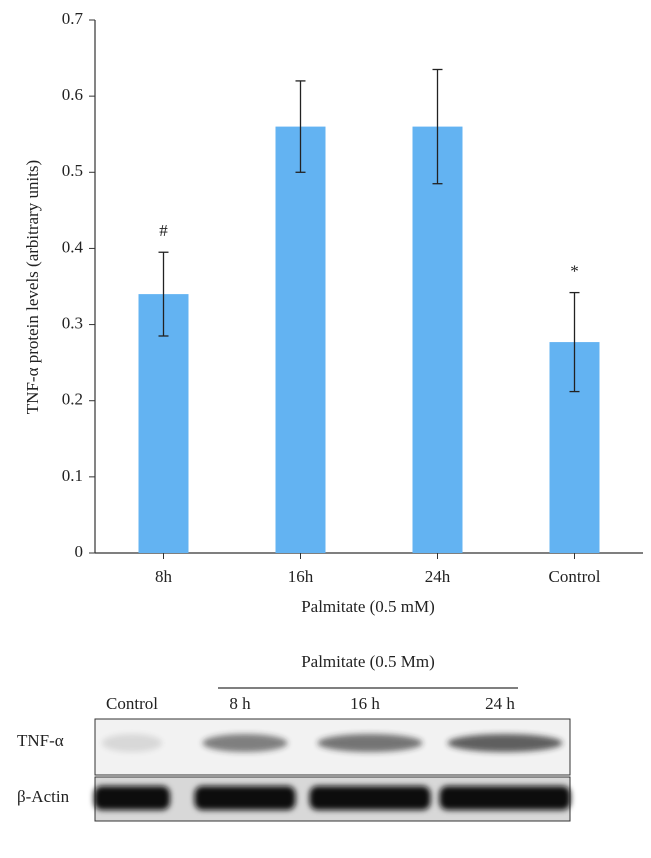  Describe the element at coordinates (73, 18) in the screenshot. I see `y-tick-label: 0.7` at that location.